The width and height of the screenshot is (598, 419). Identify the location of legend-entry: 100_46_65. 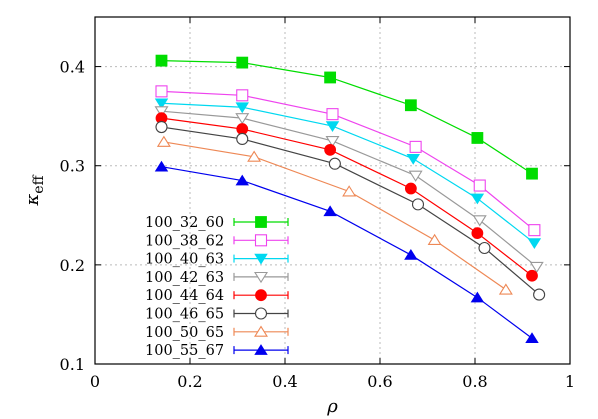
(217, 315).